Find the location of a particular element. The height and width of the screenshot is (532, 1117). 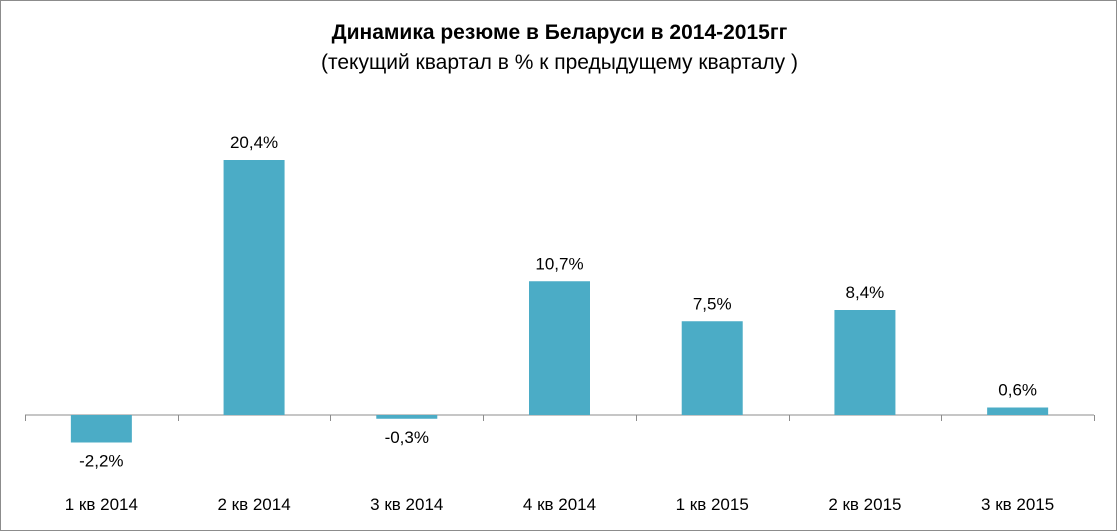

x-tick-label: 2 кв 2014 is located at coordinates (253, 504).